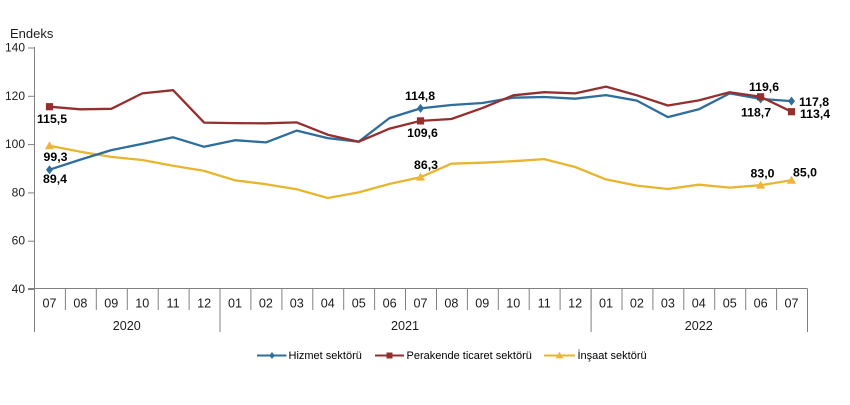 Image resolution: width=850 pixels, height=405 pixels. Describe the element at coordinates (405, 326) in the screenshot. I see `svg-text: 2021` at that location.